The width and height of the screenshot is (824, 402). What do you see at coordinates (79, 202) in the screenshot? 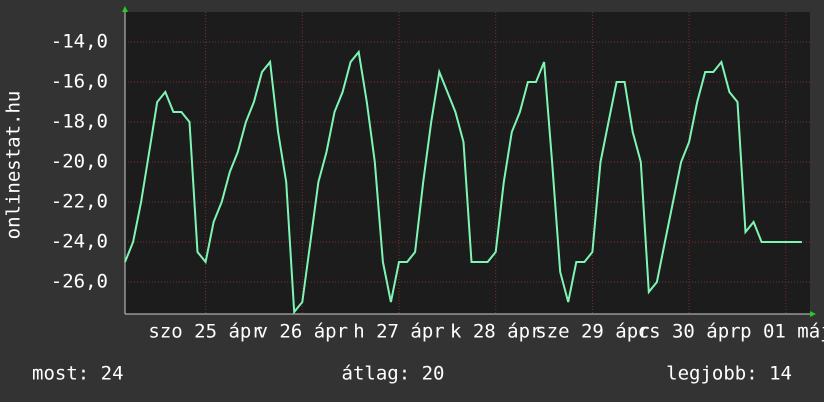
I see `y-tick-label: -22,0` at bounding box center [79, 202].